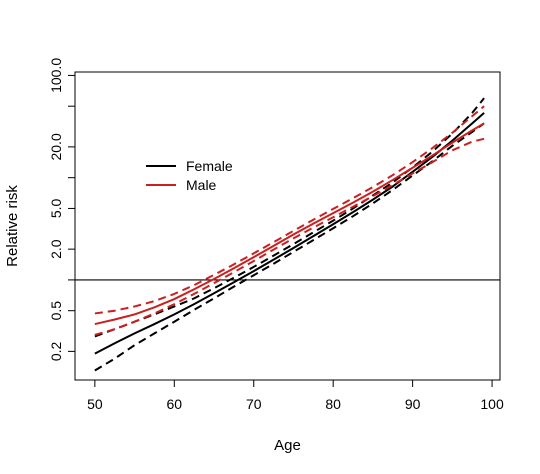  Describe the element at coordinates (413, 404) in the screenshot. I see `x-tick-label-90: 90` at that location.